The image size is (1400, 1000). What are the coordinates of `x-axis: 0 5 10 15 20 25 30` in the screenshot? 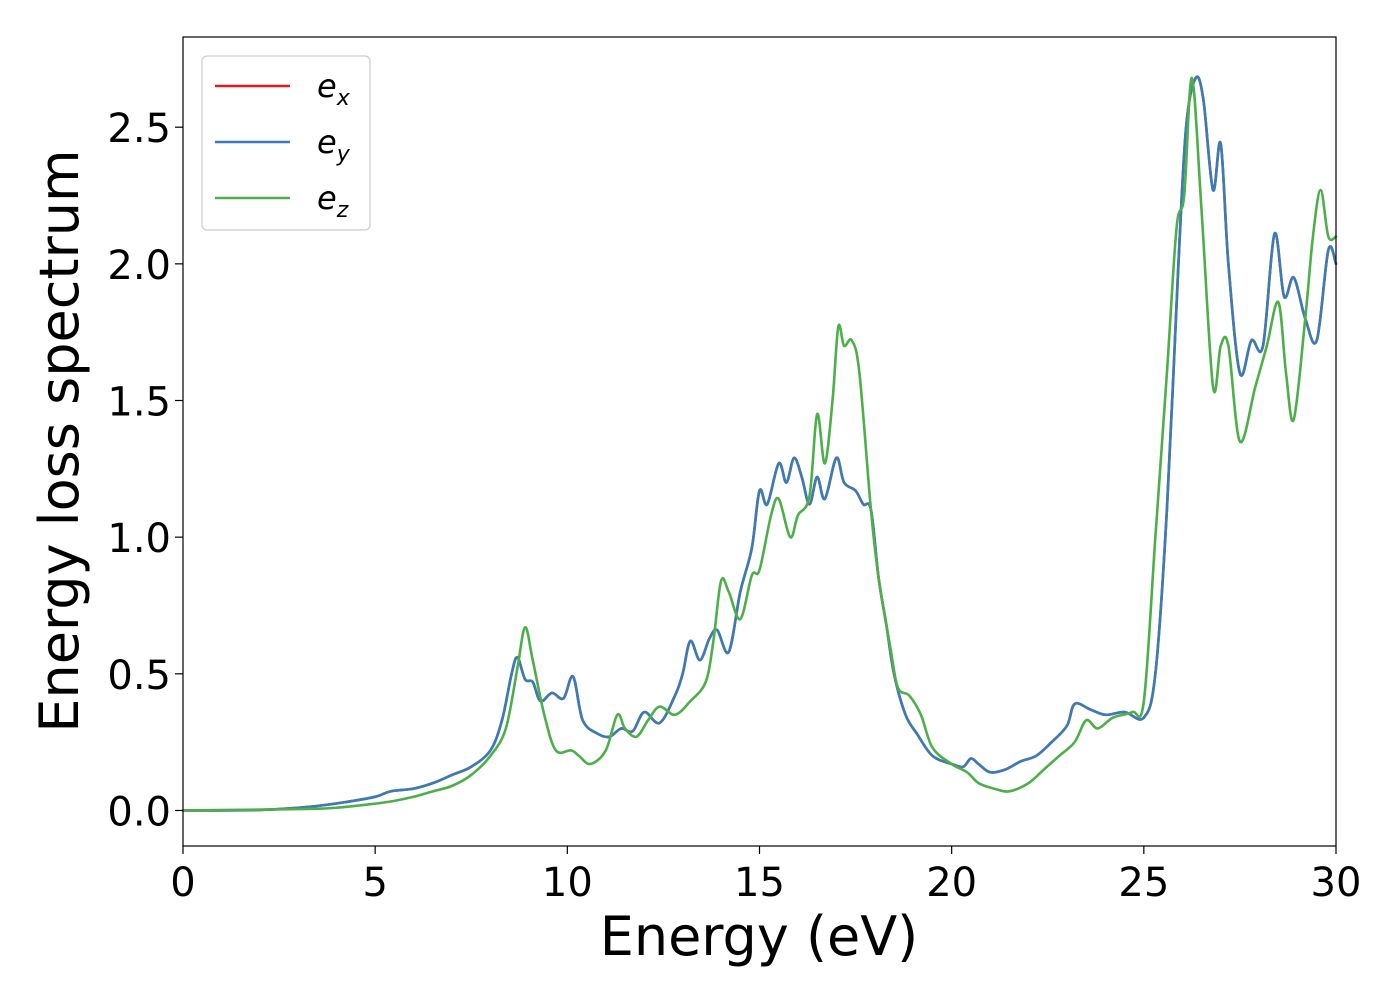 It's located at (765, 876).